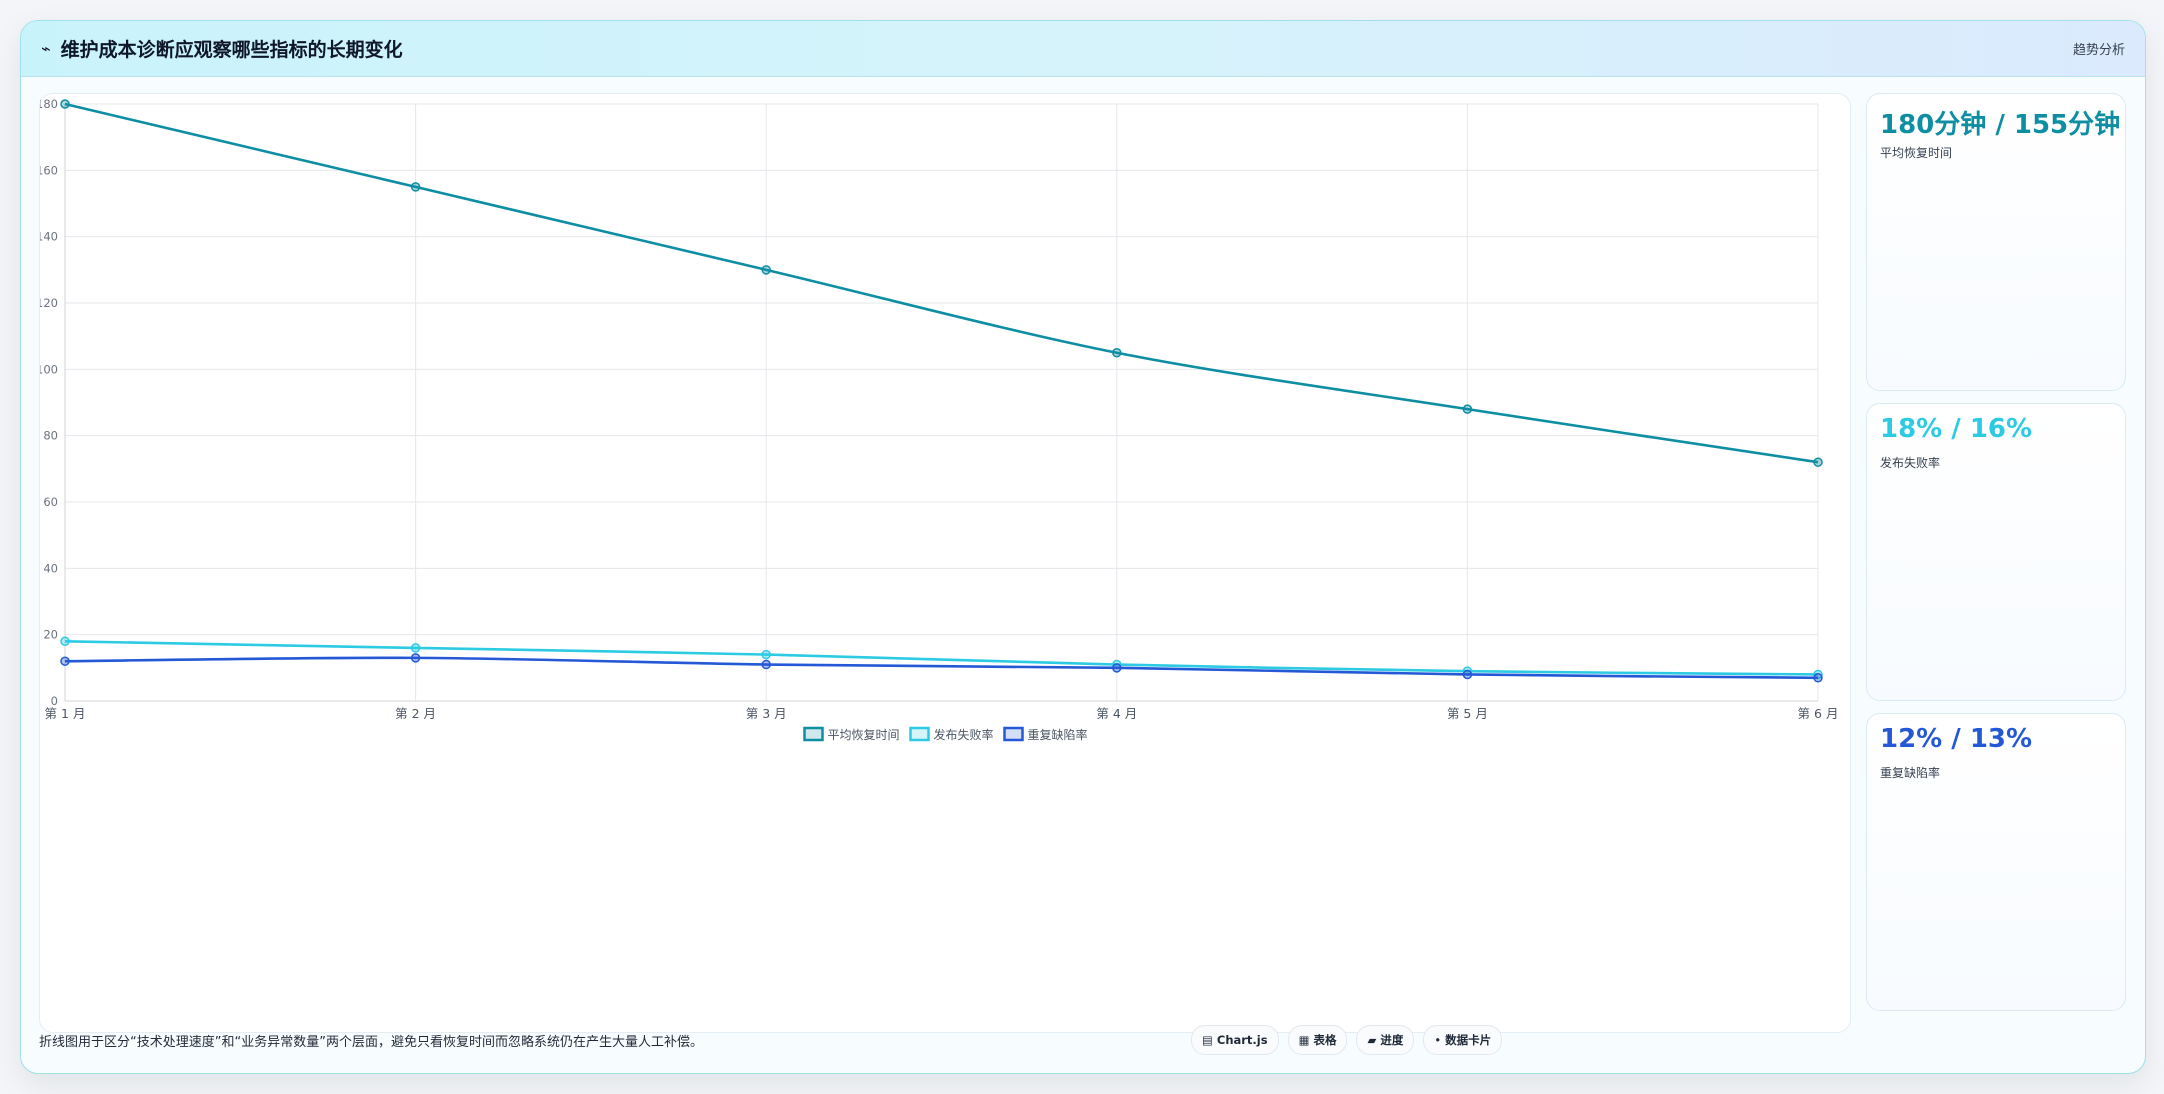 This screenshot has width=2164, height=1094. I want to click on card-header: ⌁ 维护成本诊断应观察哪些指标的长期变化 趋势分析, so click(1083, 49).